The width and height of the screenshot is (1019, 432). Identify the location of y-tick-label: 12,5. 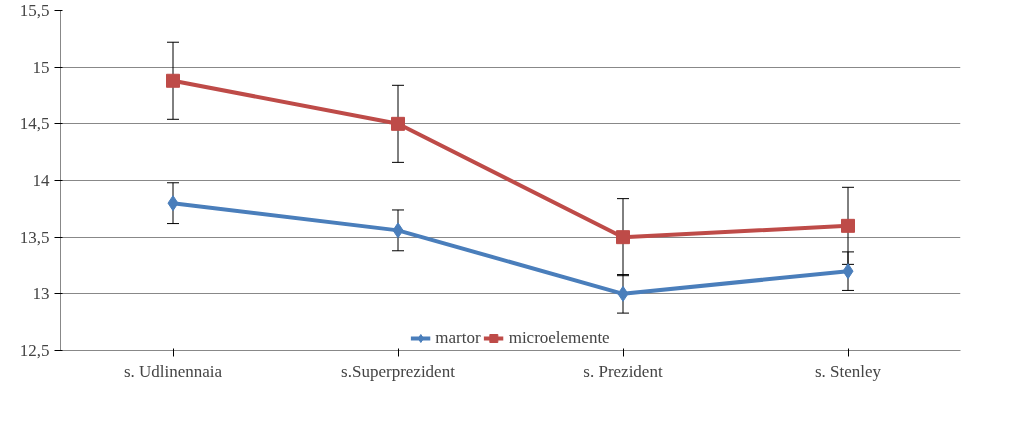
(34, 350).